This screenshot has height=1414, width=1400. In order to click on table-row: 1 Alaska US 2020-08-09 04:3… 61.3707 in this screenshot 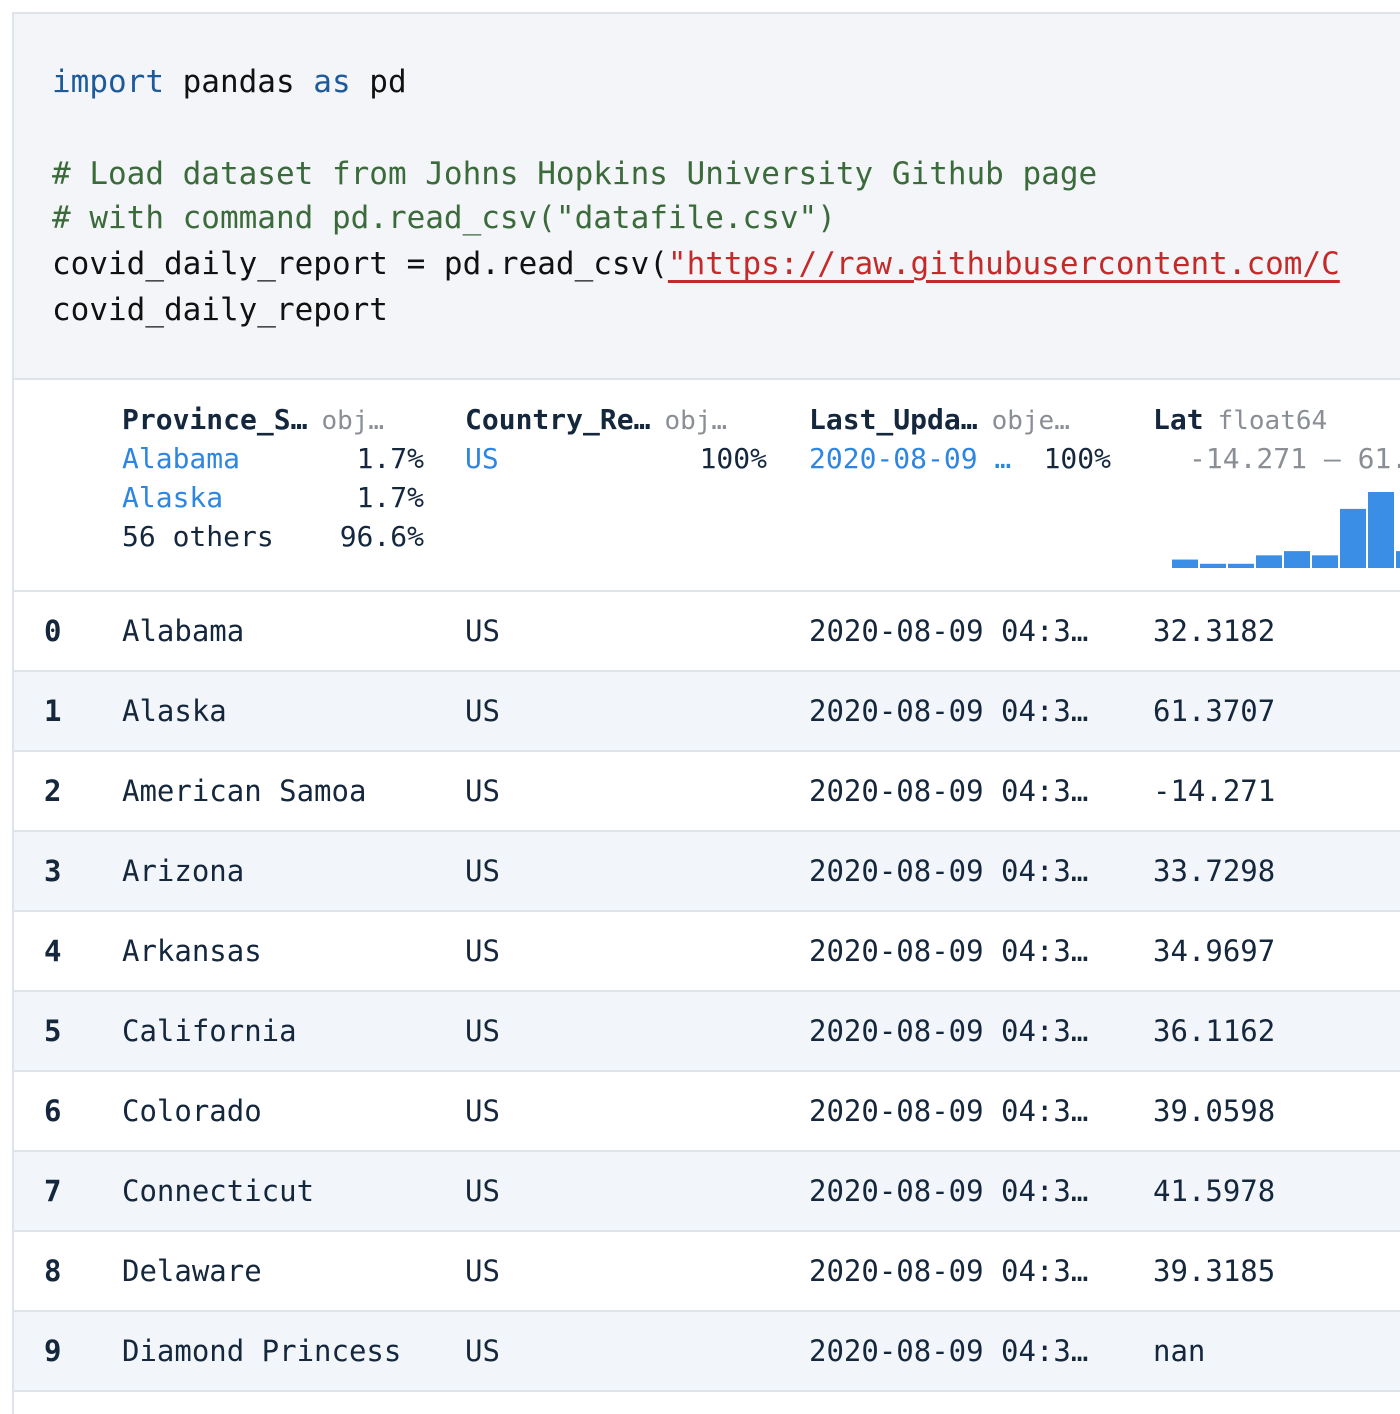, I will do `click(707, 712)`.